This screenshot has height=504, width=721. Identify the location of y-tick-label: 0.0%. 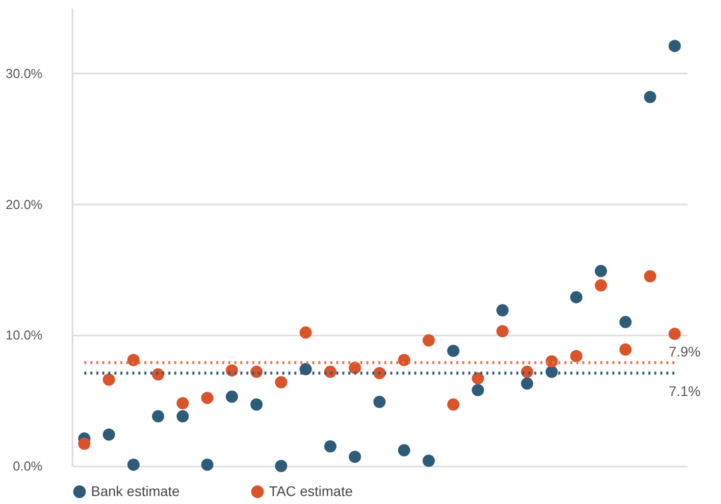
(27, 466).